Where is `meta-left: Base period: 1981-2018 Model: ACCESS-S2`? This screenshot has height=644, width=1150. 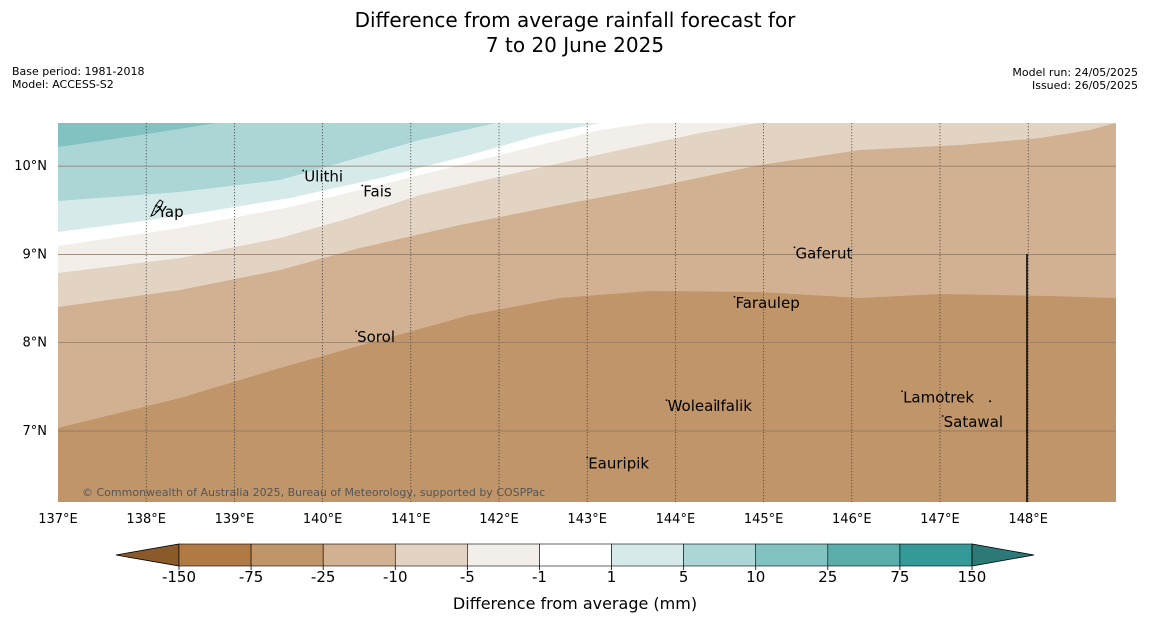
meta-left: Base period: 1981-2018 Model: ACCESS-S2 is located at coordinates (78, 78).